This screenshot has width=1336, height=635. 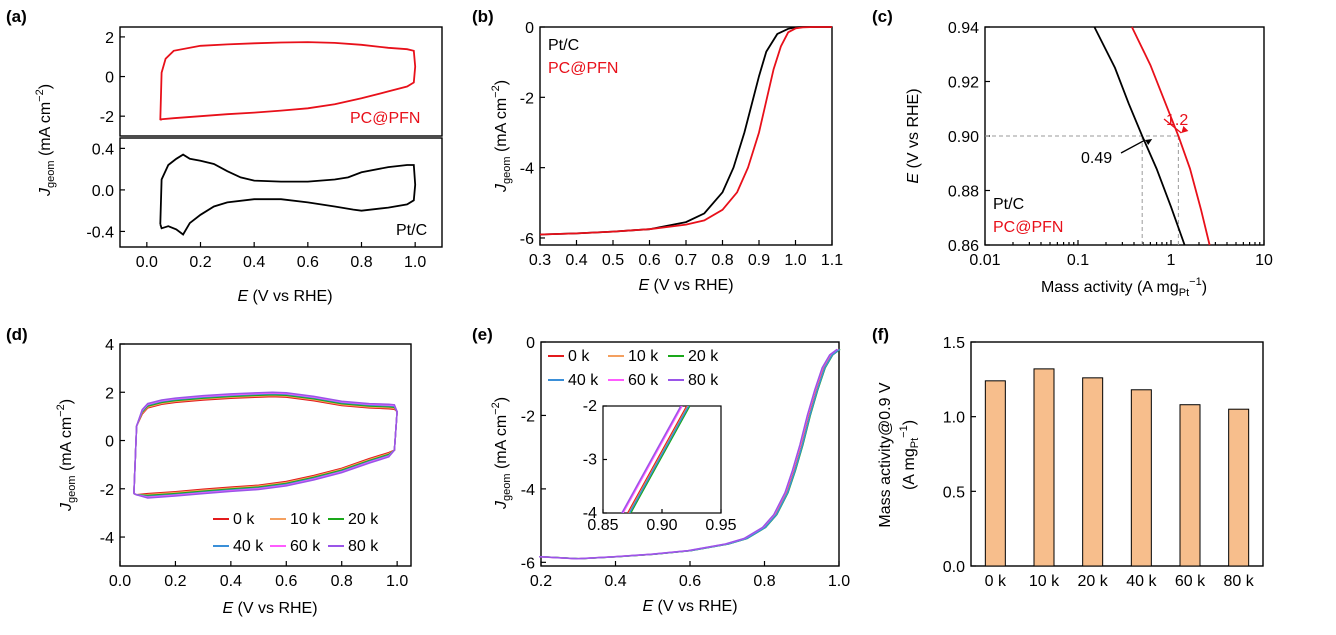 I want to click on bar-10k, so click(x=1044, y=467).